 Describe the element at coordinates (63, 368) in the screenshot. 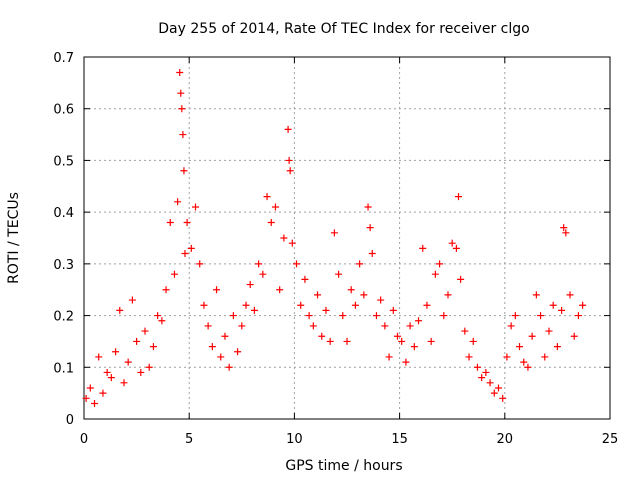

I see `y-tick-label: 0.1` at that location.